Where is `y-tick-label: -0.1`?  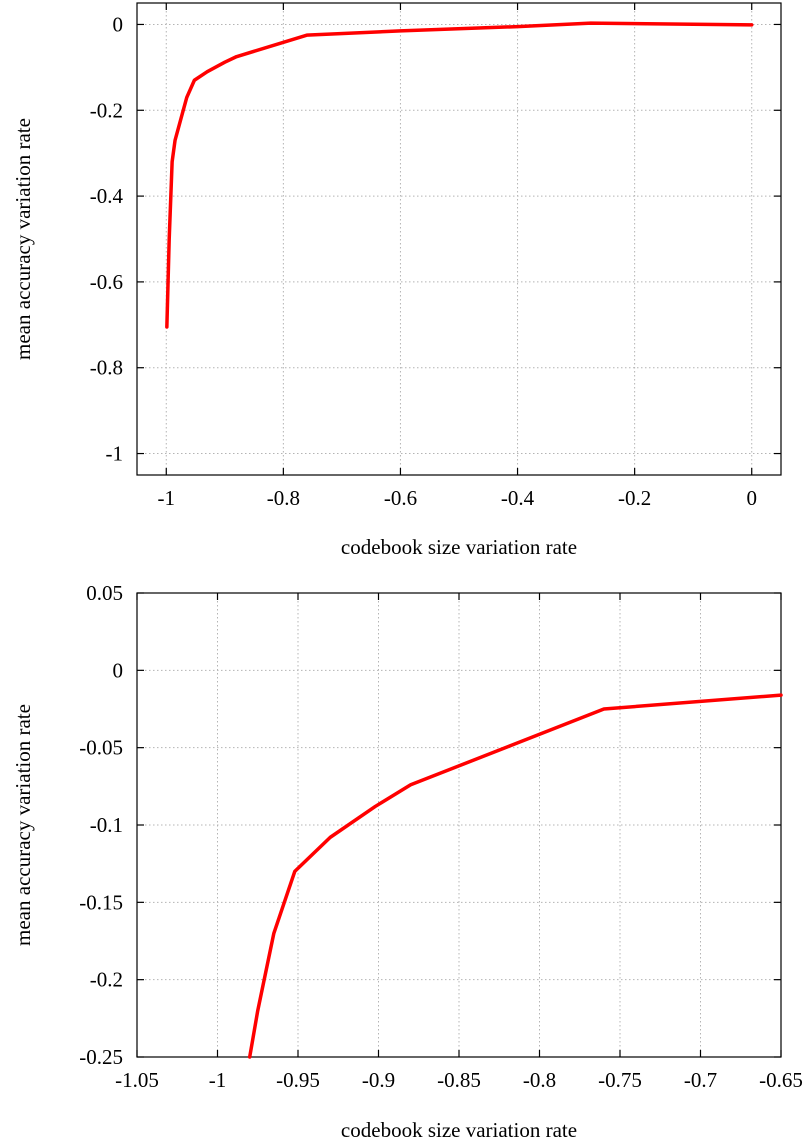 y-tick-label: -0.1 is located at coordinates (106, 825).